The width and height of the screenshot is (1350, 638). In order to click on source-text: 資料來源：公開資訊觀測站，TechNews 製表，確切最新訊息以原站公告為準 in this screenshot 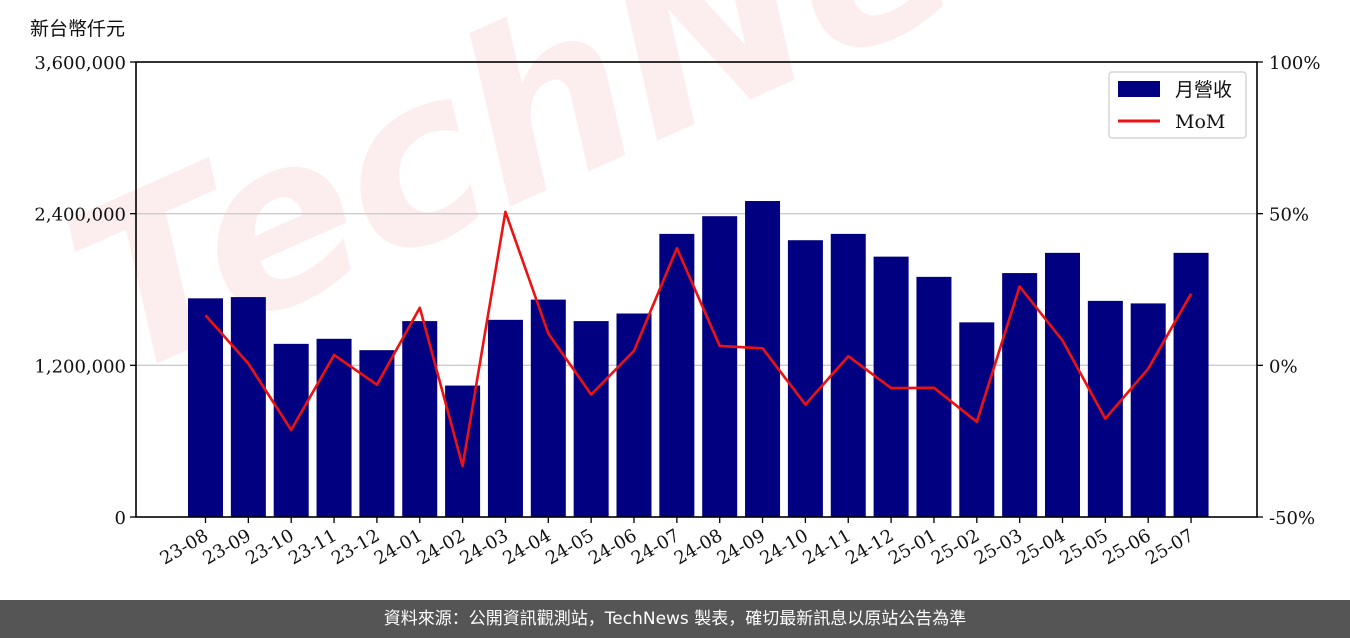, I will do `click(675, 619)`.